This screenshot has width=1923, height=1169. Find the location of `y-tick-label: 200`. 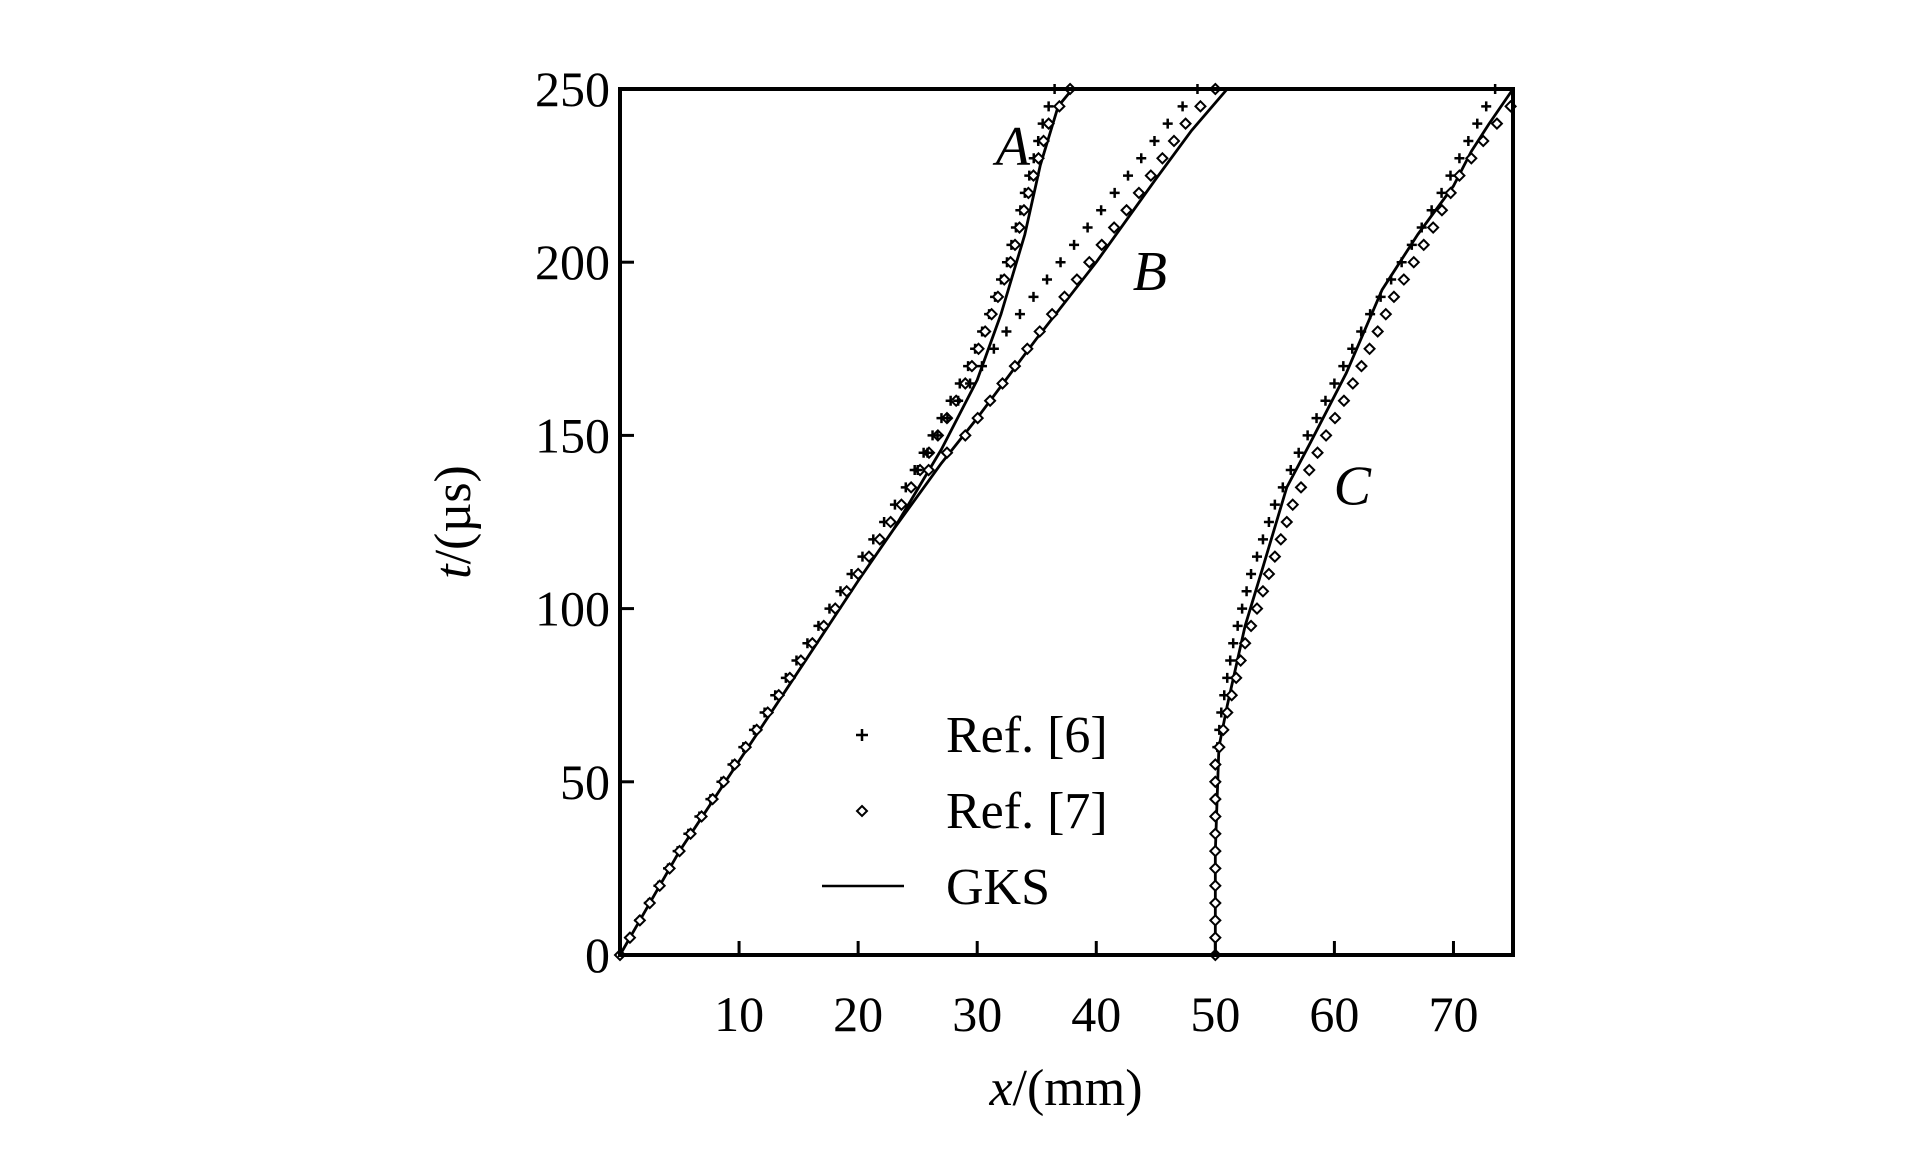

y-tick-label: 200 is located at coordinates (572, 262).